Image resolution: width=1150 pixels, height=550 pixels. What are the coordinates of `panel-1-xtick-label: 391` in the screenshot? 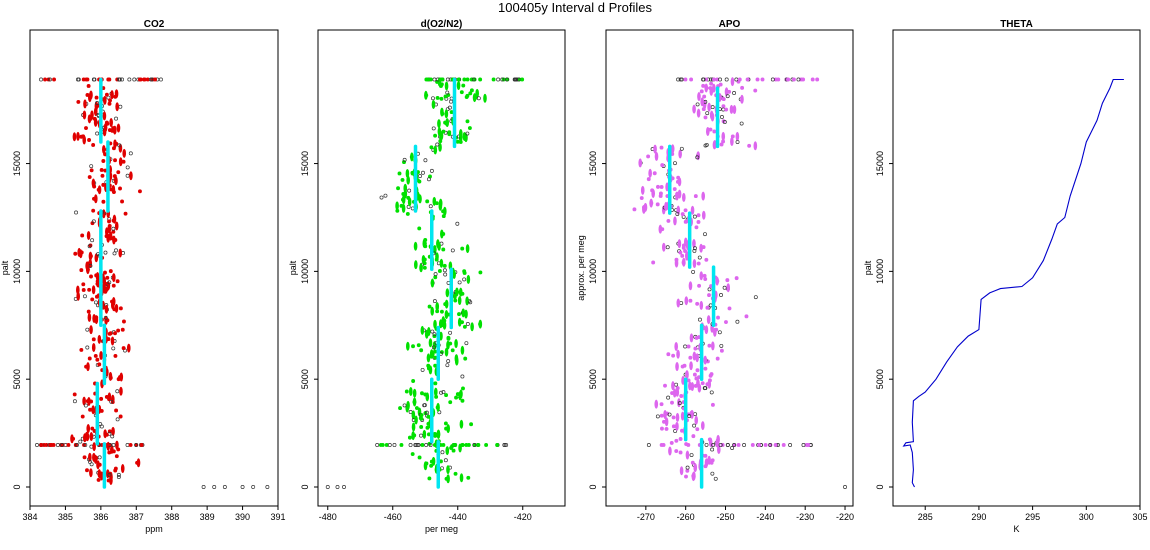 It's located at (277, 517).